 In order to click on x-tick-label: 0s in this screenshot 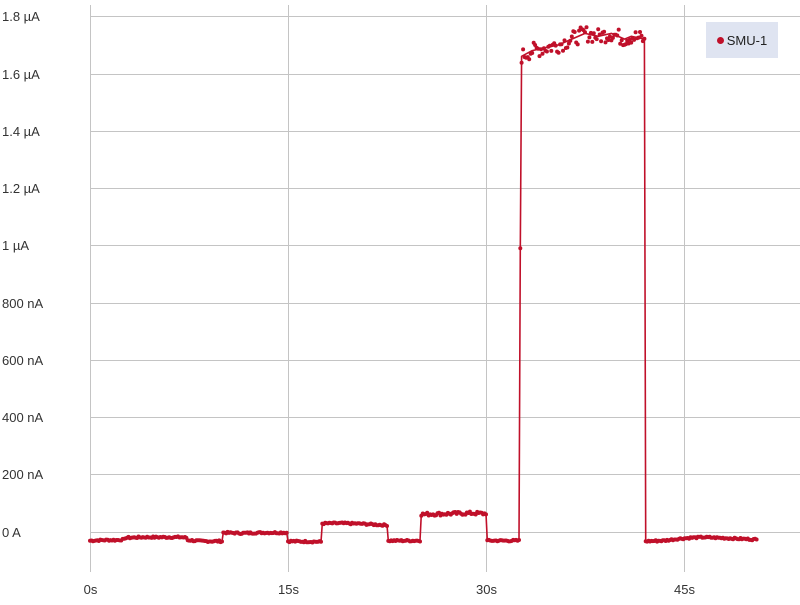, I will do `click(91, 589)`.